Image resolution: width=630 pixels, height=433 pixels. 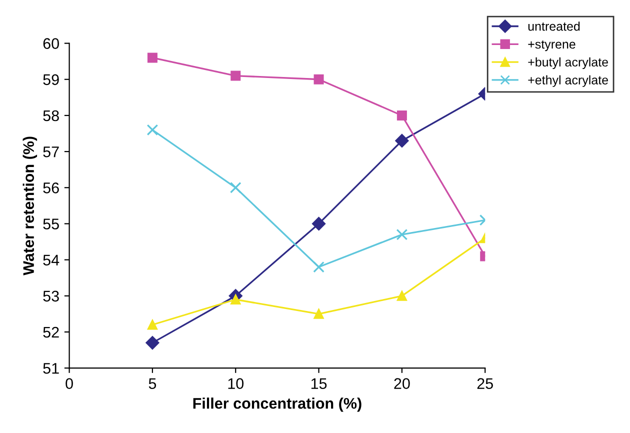 What do you see at coordinates (51, 188) in the screenshot?
I see `y-tick-label: 56` at bounding box center [51, 188].